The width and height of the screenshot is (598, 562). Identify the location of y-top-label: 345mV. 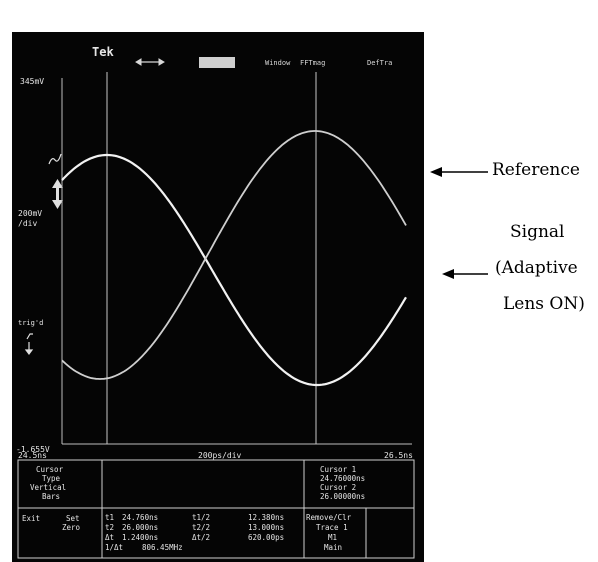
(32, 81).